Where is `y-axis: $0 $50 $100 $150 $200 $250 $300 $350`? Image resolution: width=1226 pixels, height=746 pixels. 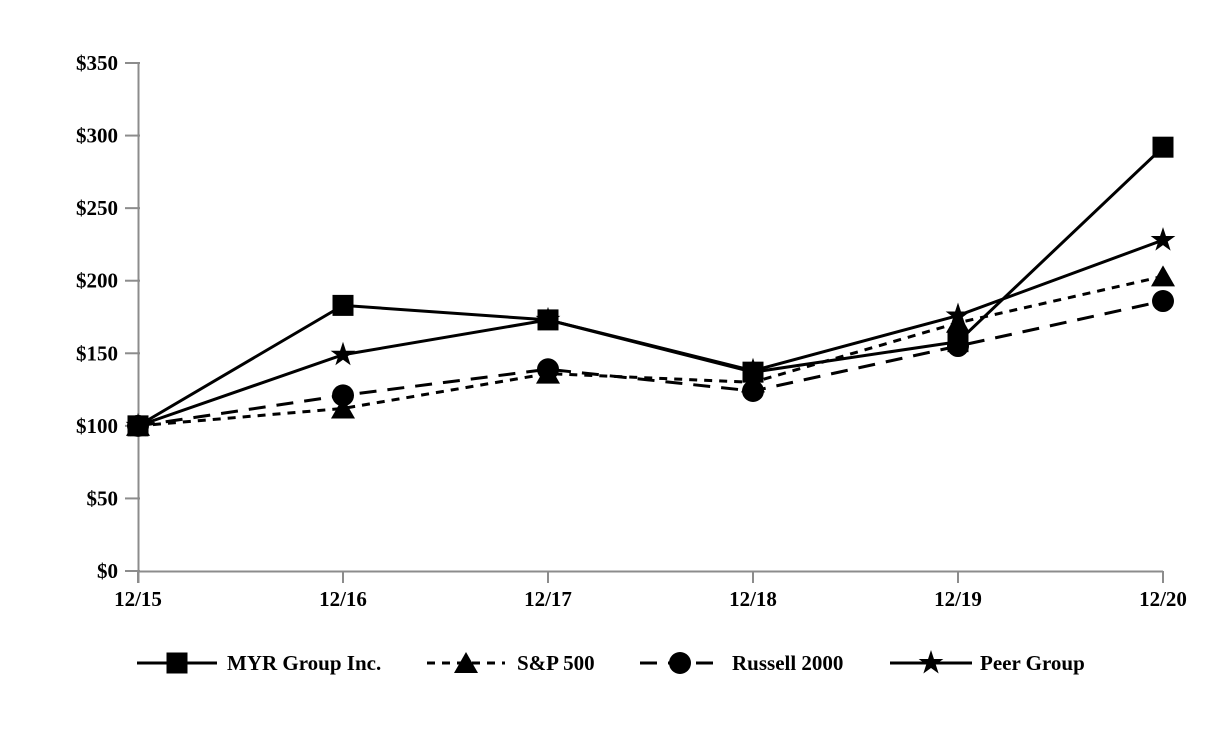 y-axis: $0 $50 $100 $150 $200 $250 $300 $350 is located at coordinates (108, 317).